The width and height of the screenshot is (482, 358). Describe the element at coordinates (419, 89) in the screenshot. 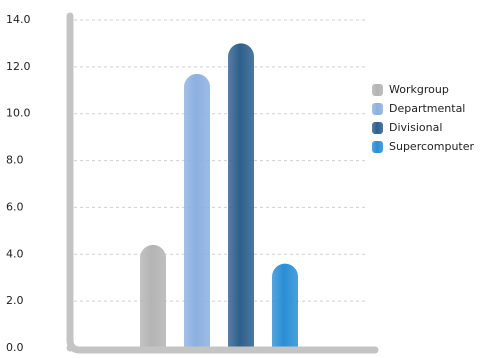

I see `legend-label: Workgroup` at that location.